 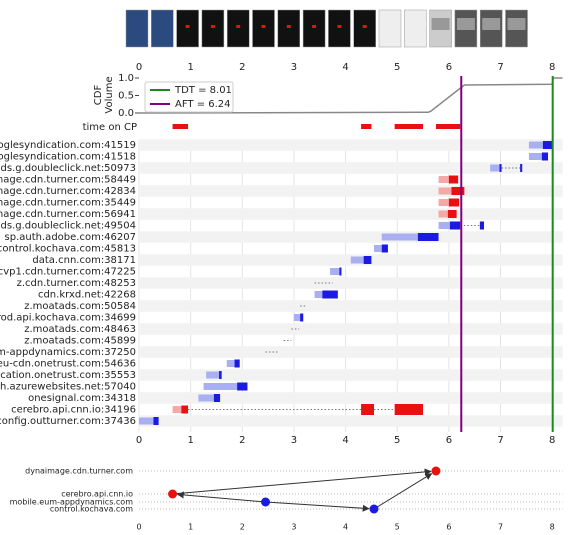 What do you see at coordinates (203, 90) in the screenshot?
I see `legend-label: TDT = 8.01` at bounding box center [203, 90].